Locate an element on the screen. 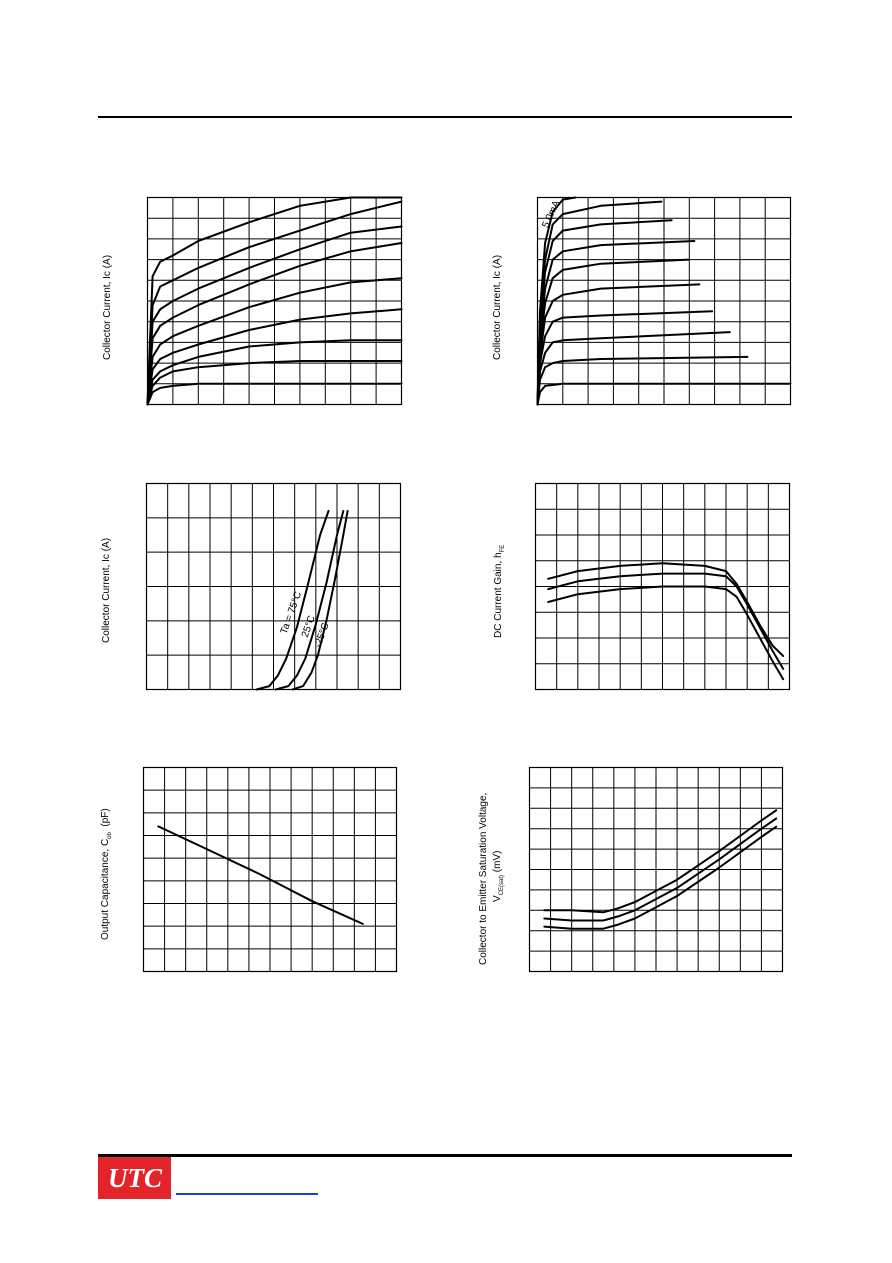 The image size is (892, 1263). chart-output-capacitance is located at coordinates (270, 869).